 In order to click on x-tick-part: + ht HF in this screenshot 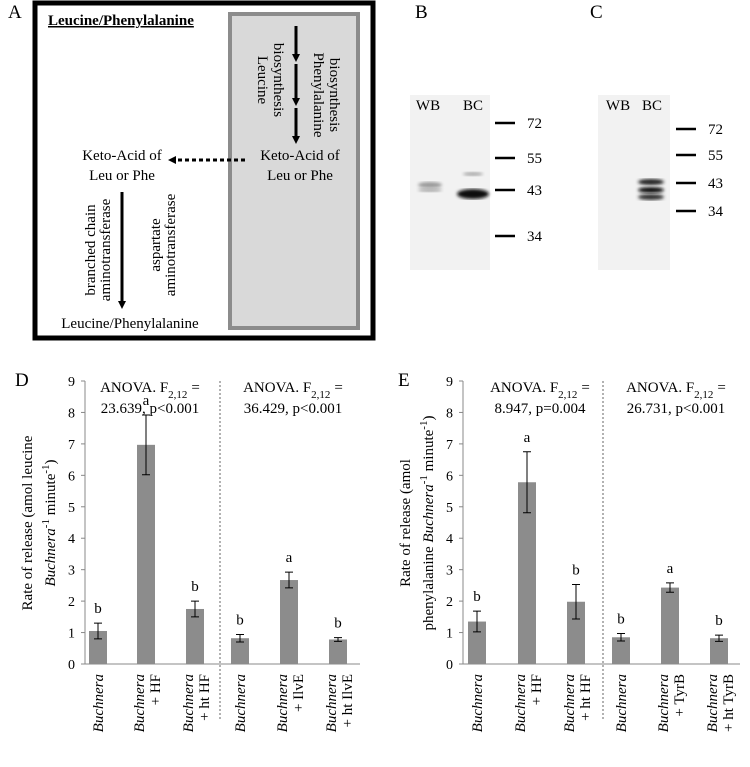, I will do `click(205, 699)`.